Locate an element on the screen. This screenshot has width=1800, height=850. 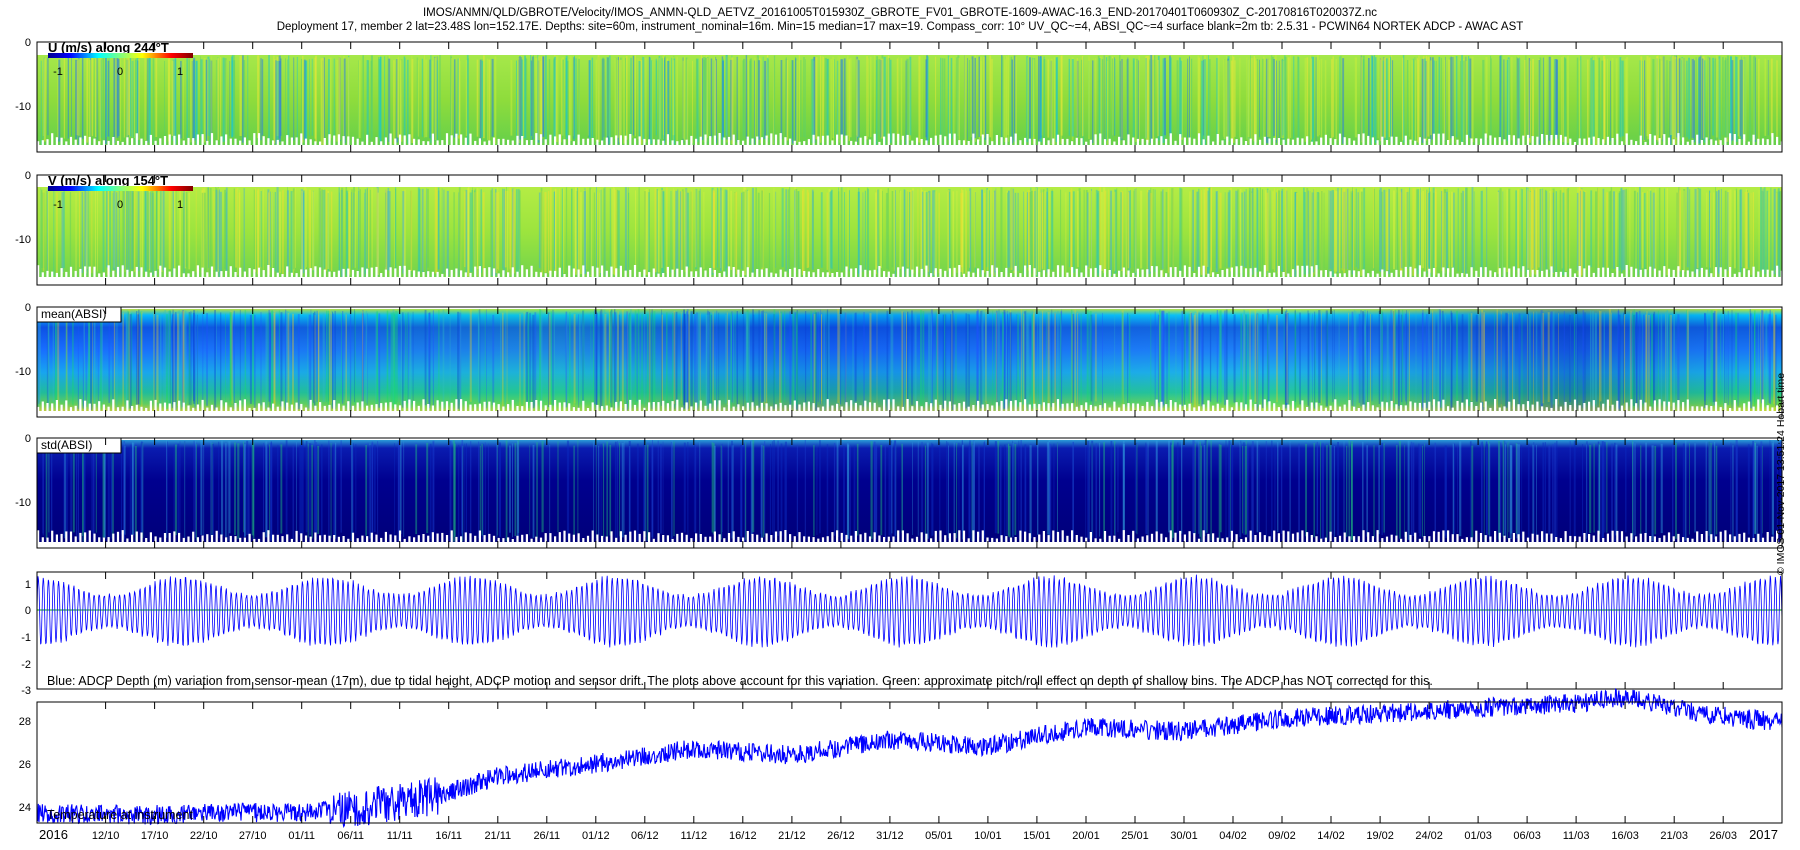
panel-mean-absi: 0 -10 mean(ABSI) is located at coordinates (899, 360).